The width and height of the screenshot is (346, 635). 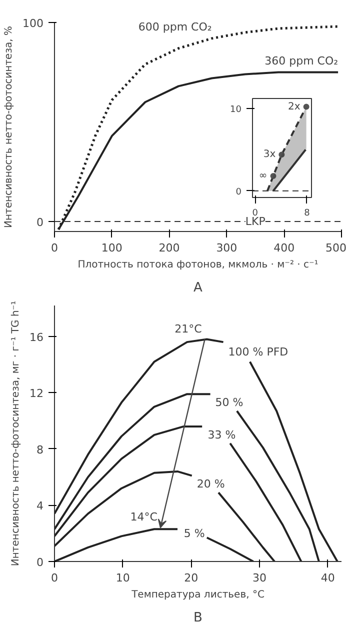 What do you see at coordinates (194, 533) in the screenshot?
I see `series-label: 5 %` at bounding box center [194, 533].